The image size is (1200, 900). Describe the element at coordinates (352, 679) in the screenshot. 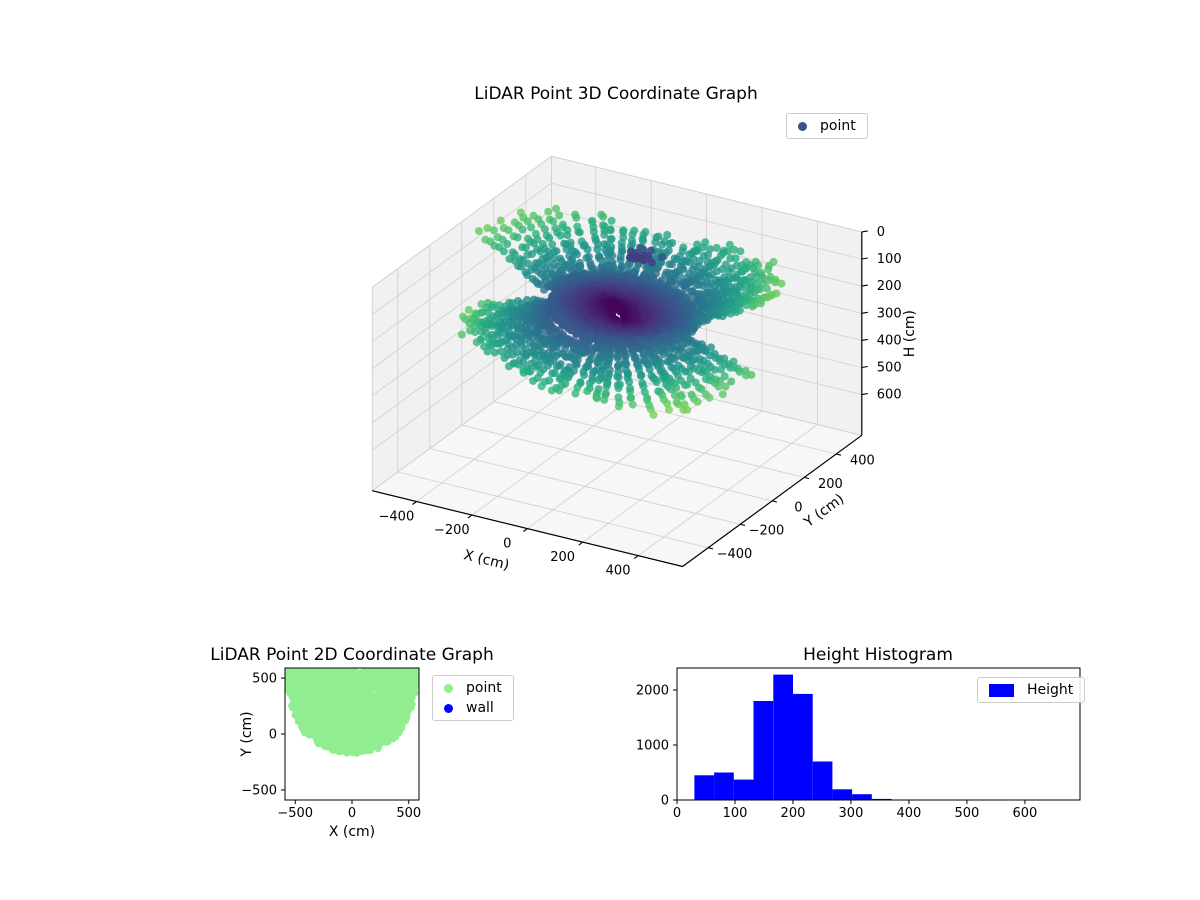

I see `point-cloud-2d` at that location.